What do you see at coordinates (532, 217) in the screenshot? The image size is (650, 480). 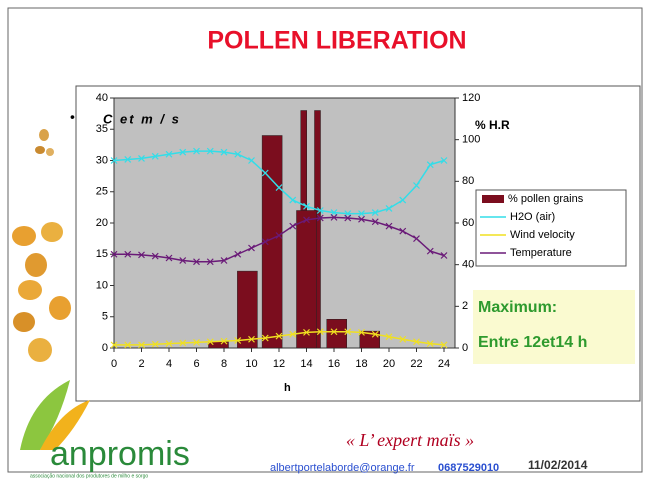 I see `legend-label: H2O (air)` at bounding box center [532, 217].